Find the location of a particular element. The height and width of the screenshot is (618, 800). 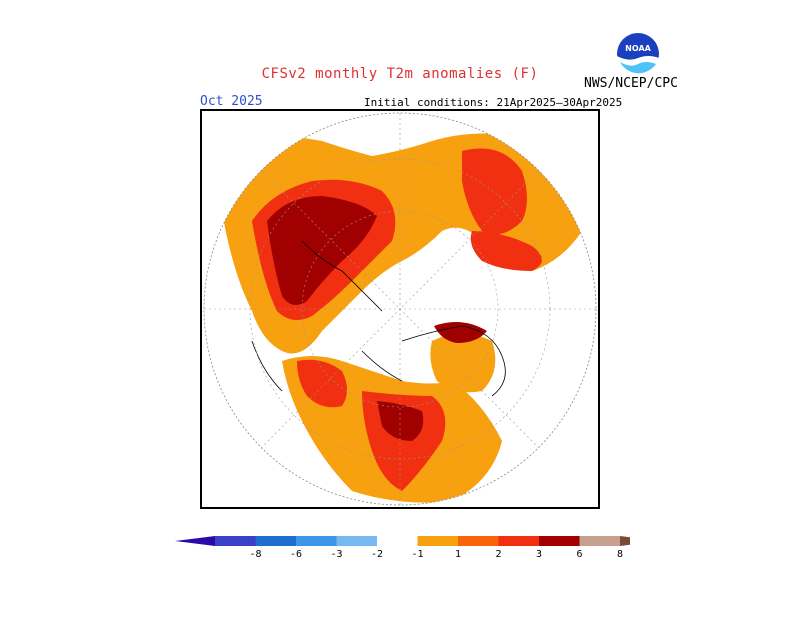

anomaly-region-greenland-darkred is located at coordinates (460, 332).